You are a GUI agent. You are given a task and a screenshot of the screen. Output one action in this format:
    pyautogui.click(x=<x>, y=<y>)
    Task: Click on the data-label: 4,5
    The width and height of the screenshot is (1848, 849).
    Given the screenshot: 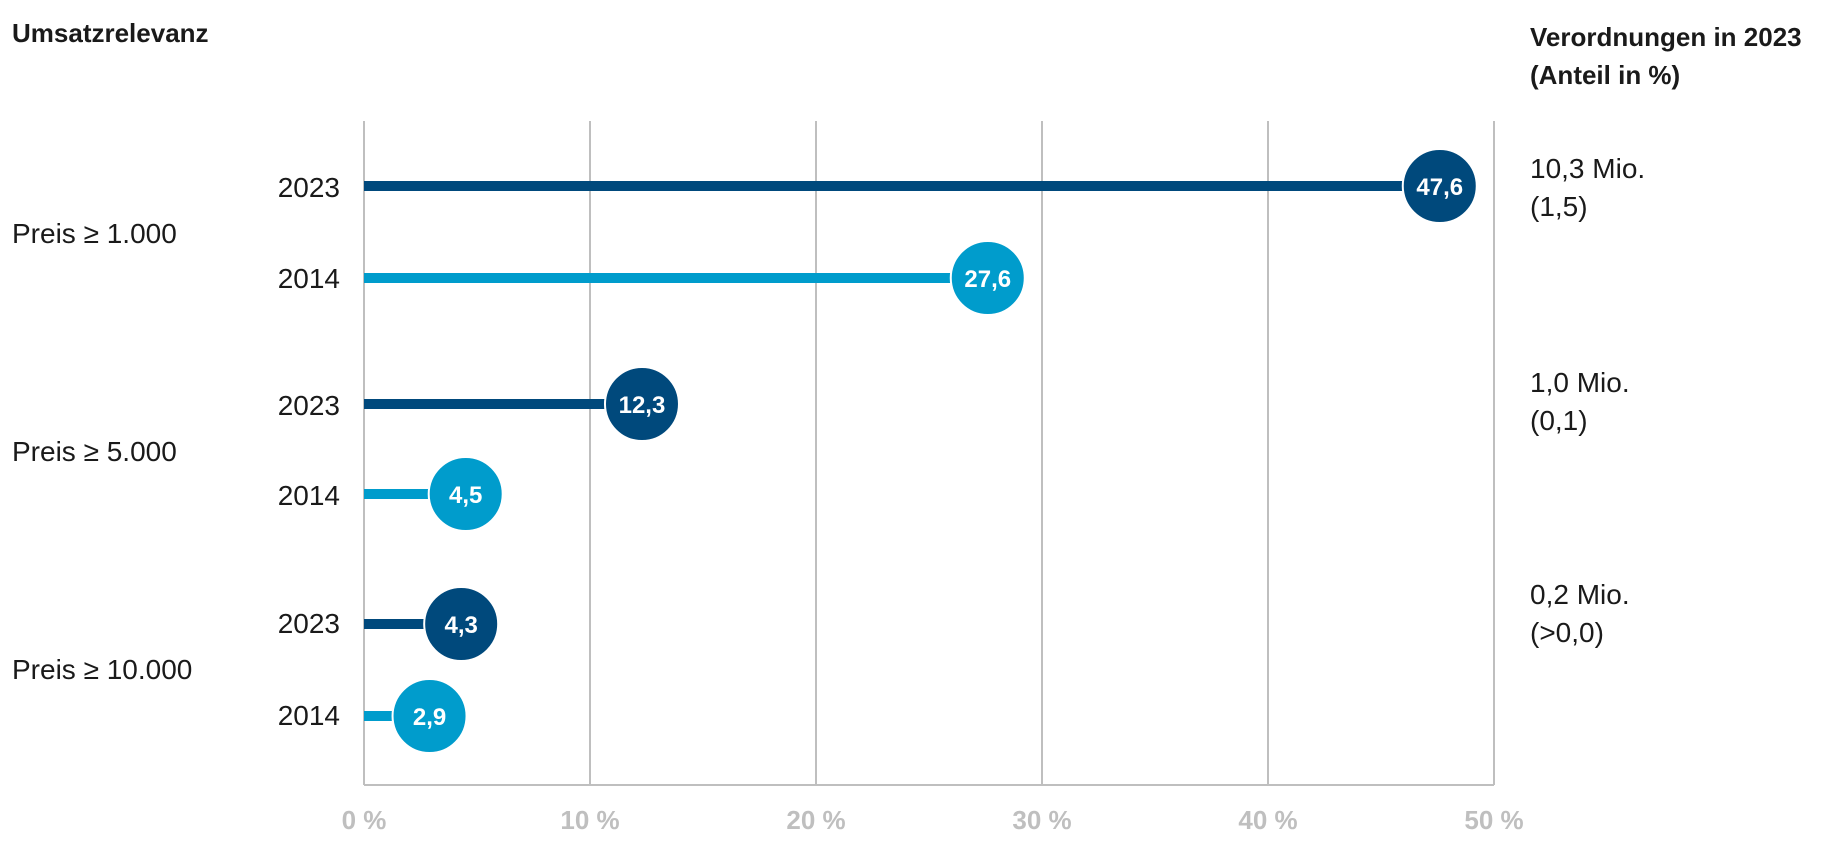 What is the action you would take?
    pyautogui.click(x=465, y=495)
    